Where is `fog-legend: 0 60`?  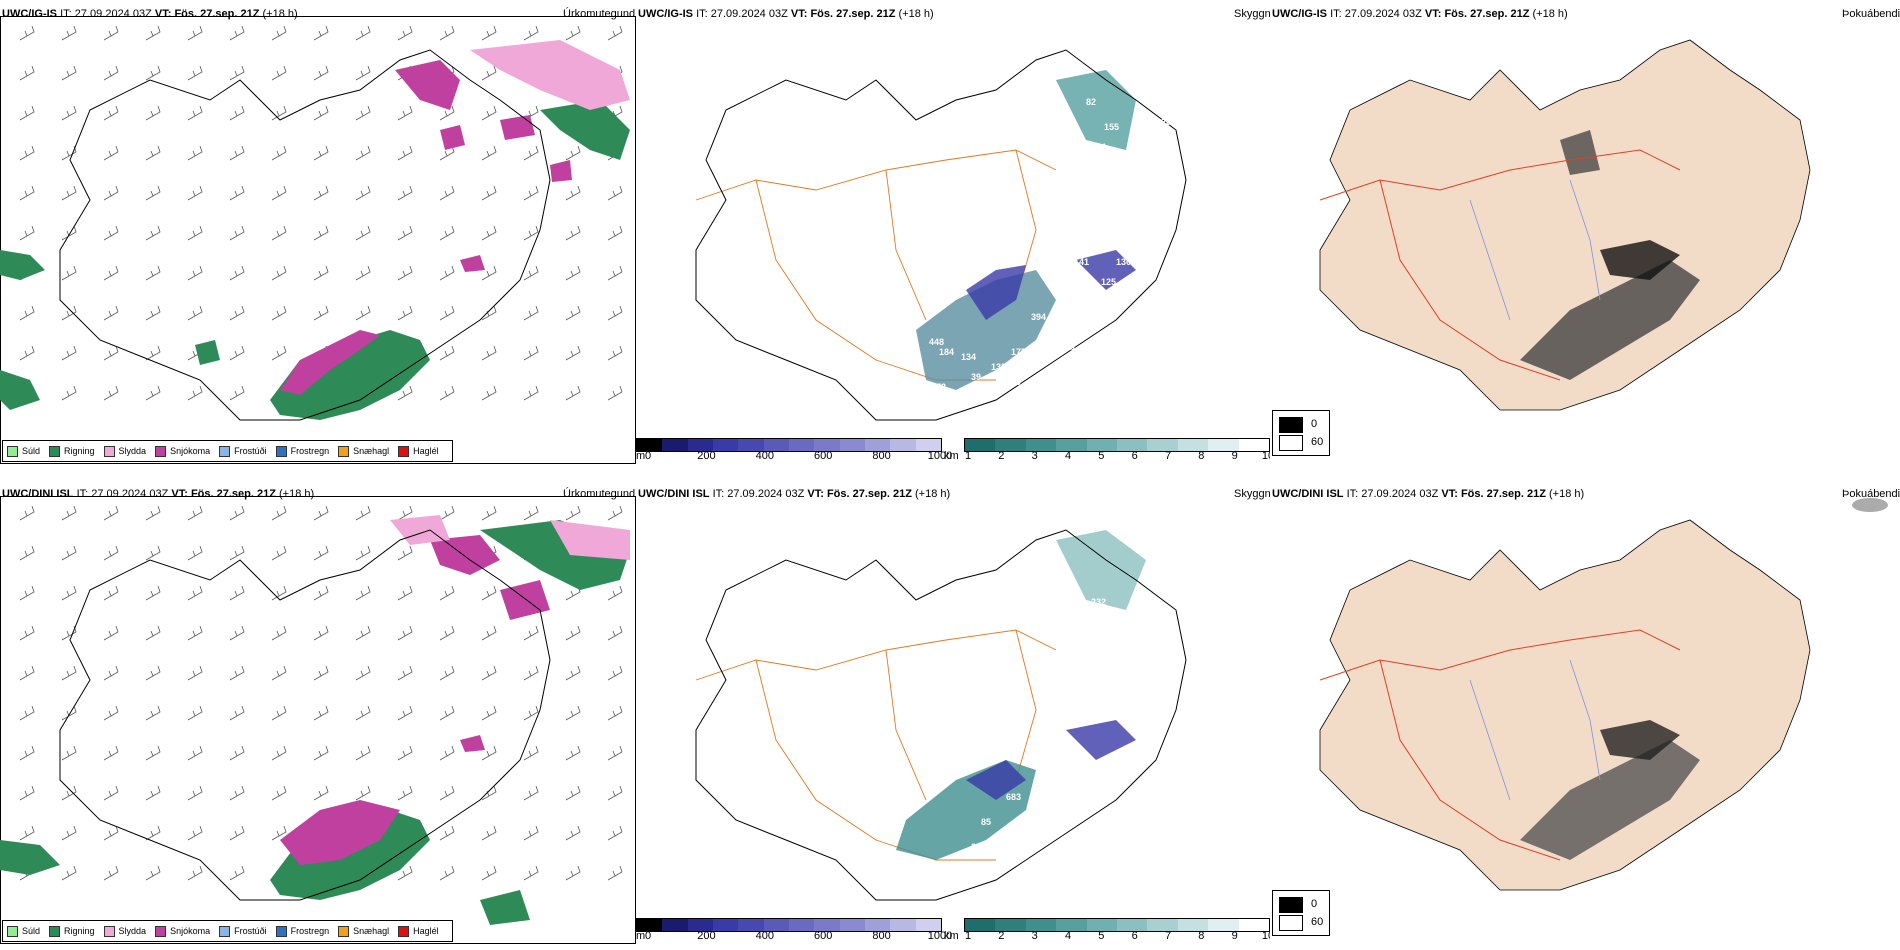 fog-legend: 0 60 is located at coordinates (1301, 433).